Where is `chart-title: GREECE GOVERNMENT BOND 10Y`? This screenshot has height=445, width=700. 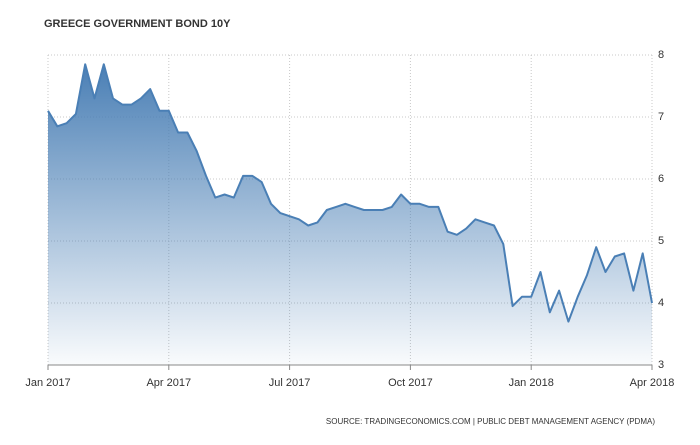
chart-title: GREECE GOVERNMENT BOND 10Y is located at coordinates (137, 24).